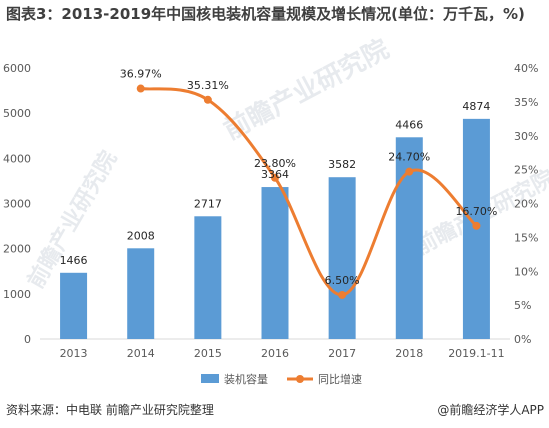 This screenshot has width=549, height=428. I want to click on line-value-label: 36.97%, so click(141, 74).